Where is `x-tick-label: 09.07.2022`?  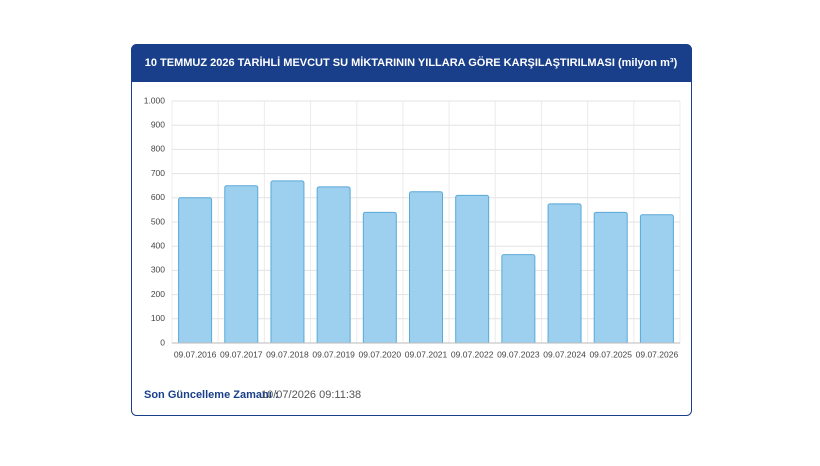
x-tick-label: 09.07.2022 is located at coordinates (472, 354).